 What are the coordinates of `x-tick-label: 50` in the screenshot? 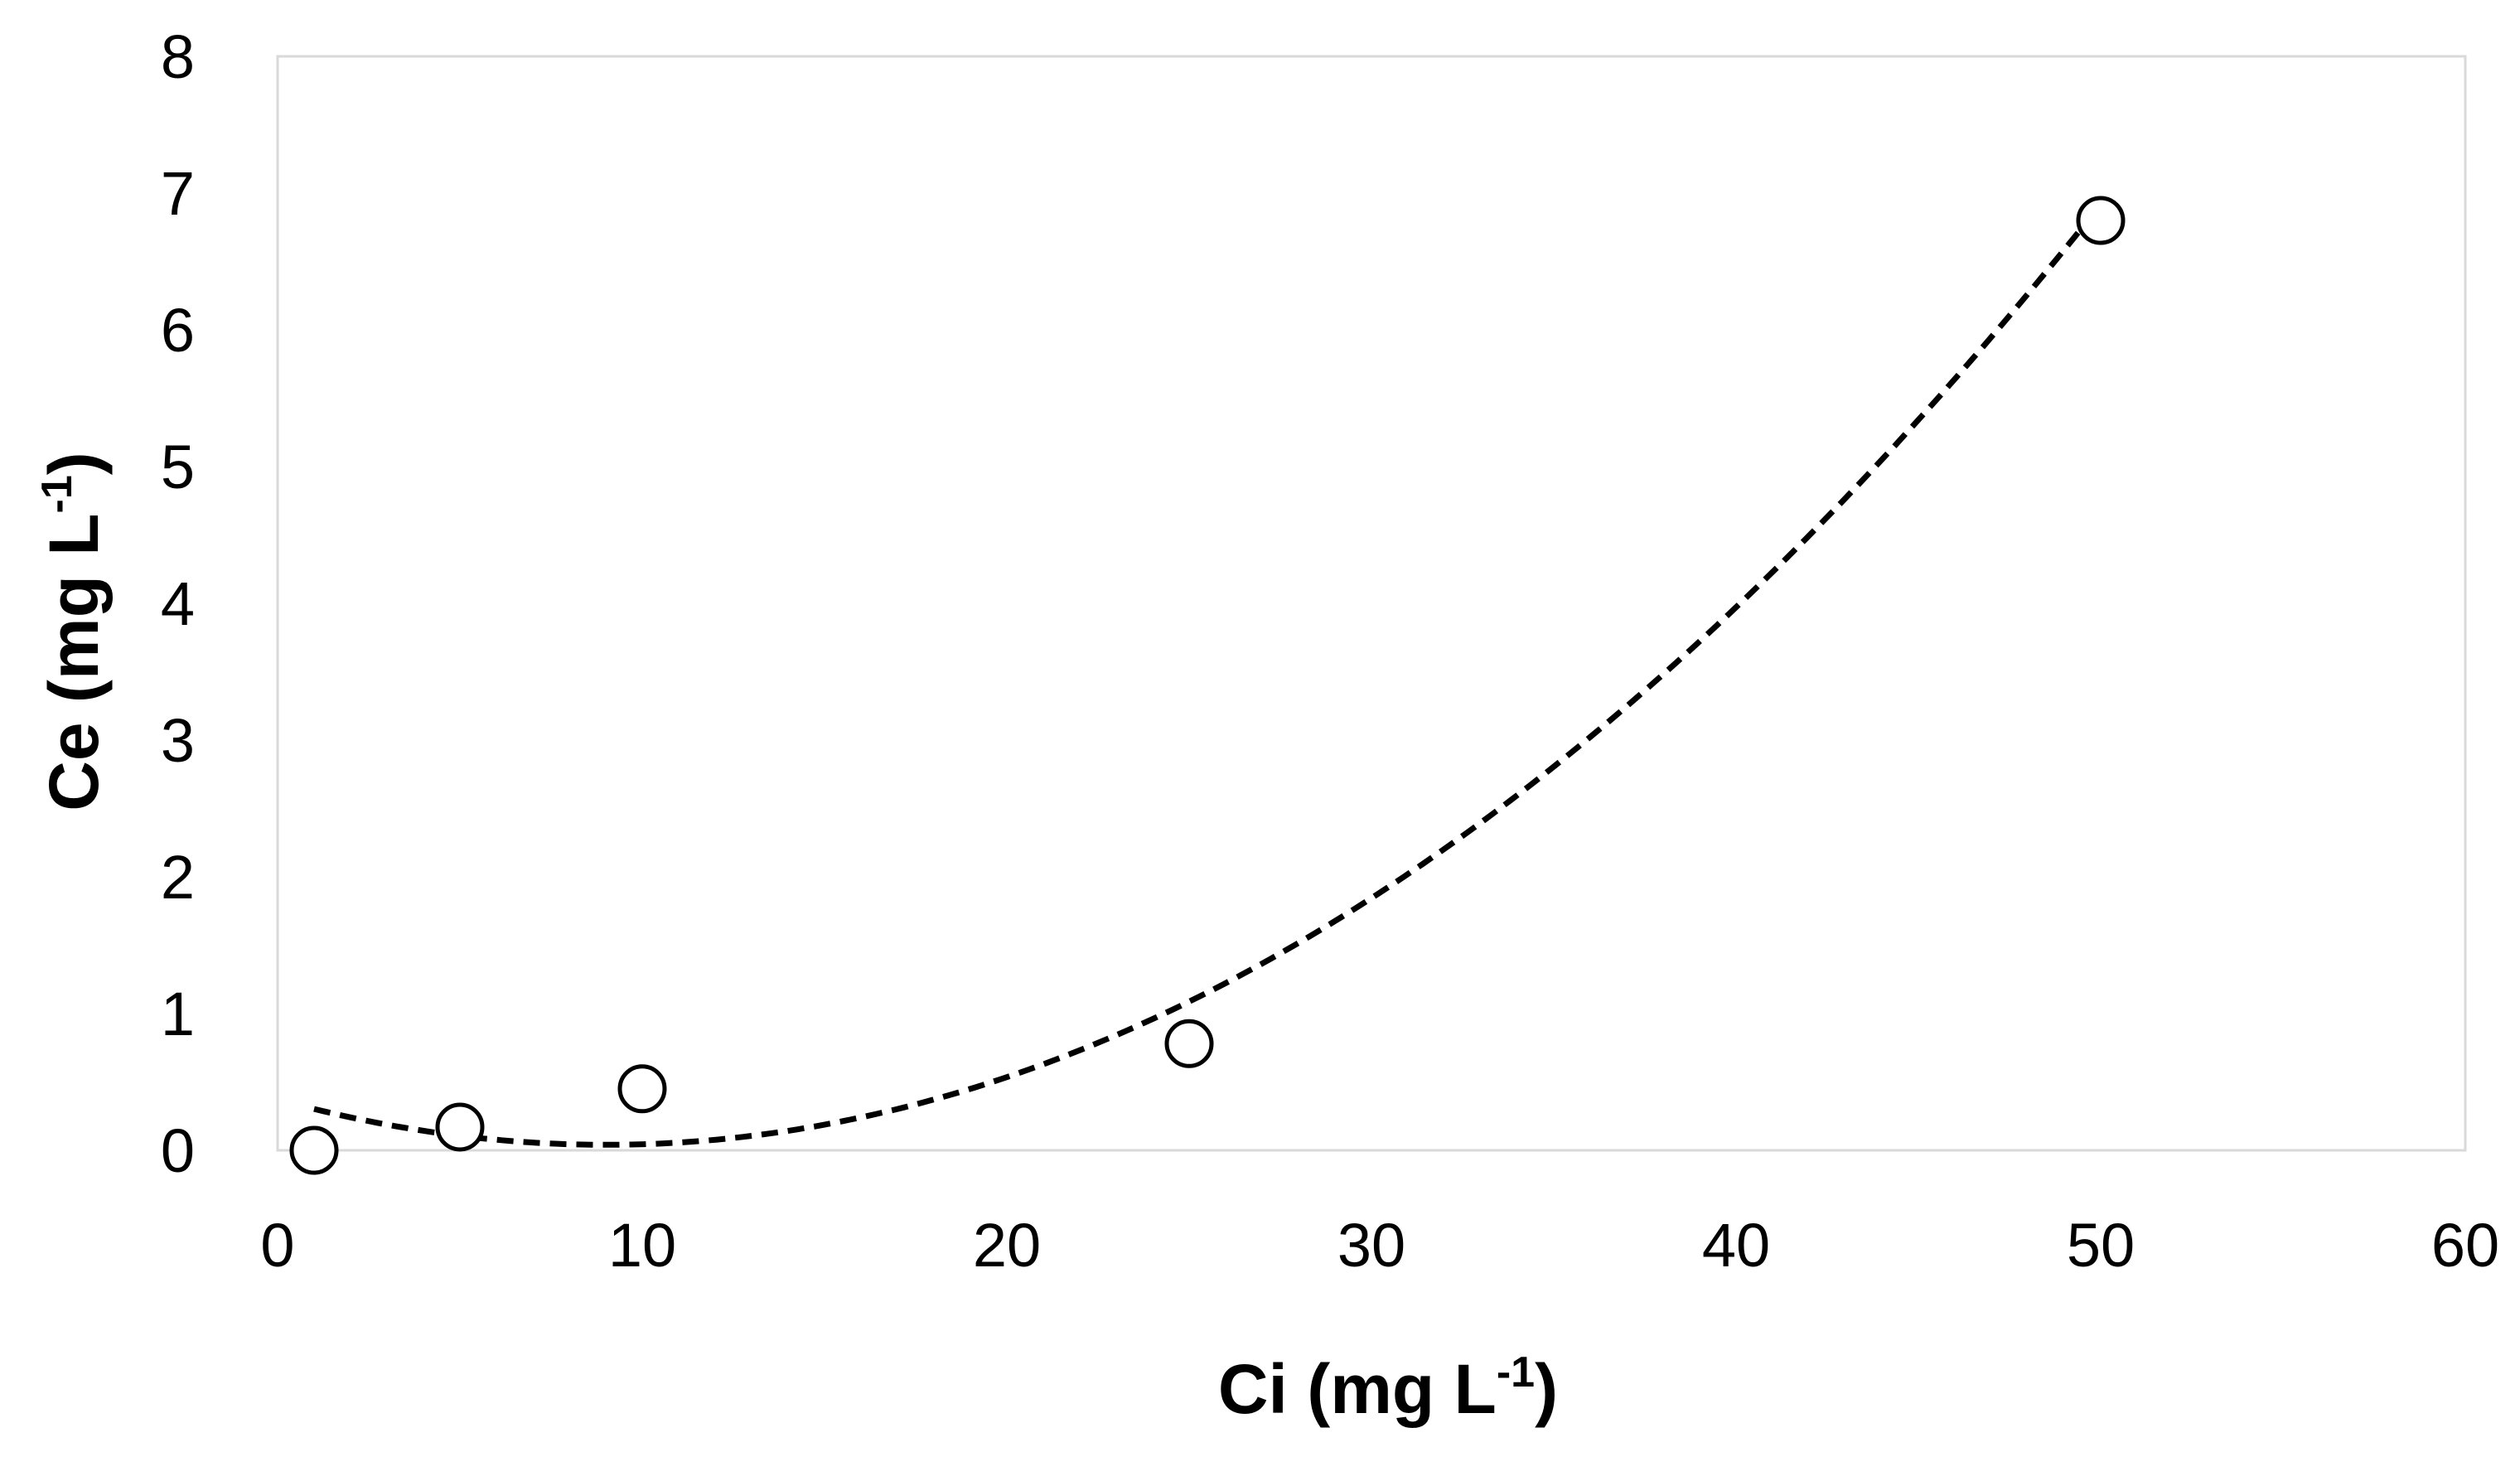 It's located at (2101, 1245).